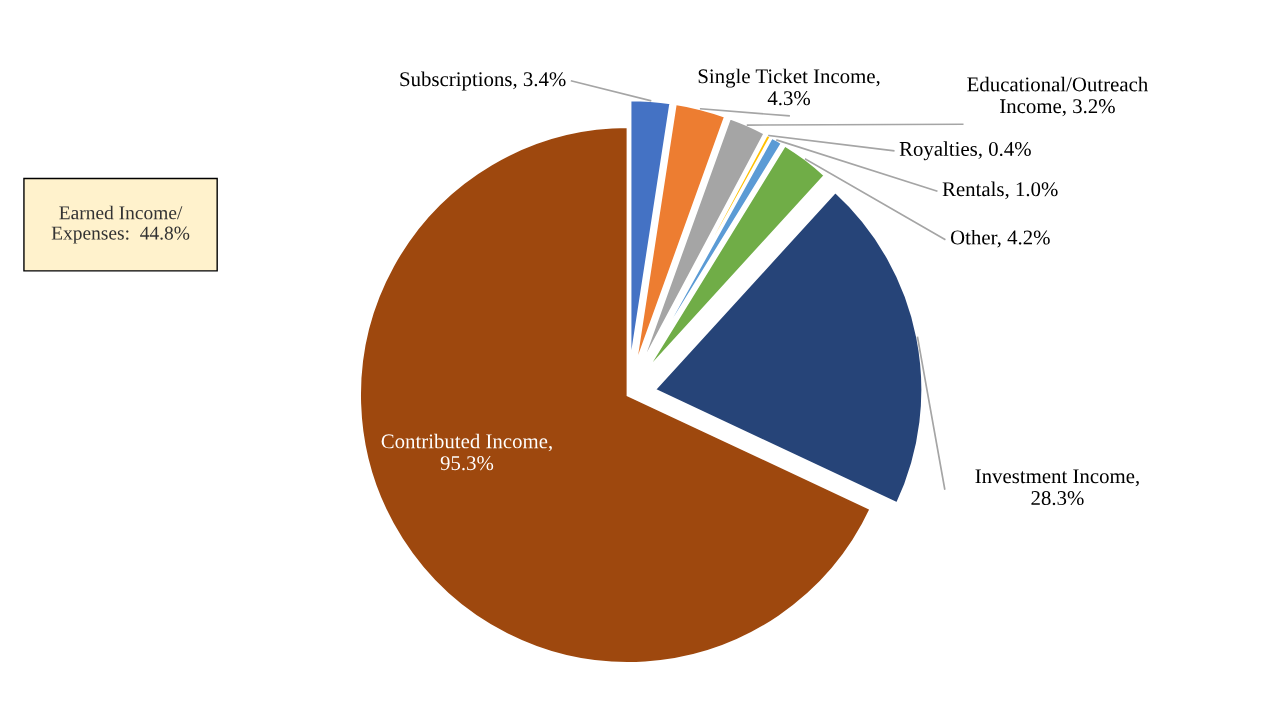  What do you see at coordinates (1000, 238) in the screenshot?
I see `slice-label: Other, 4.2%` at bounding box center [1000, 238].